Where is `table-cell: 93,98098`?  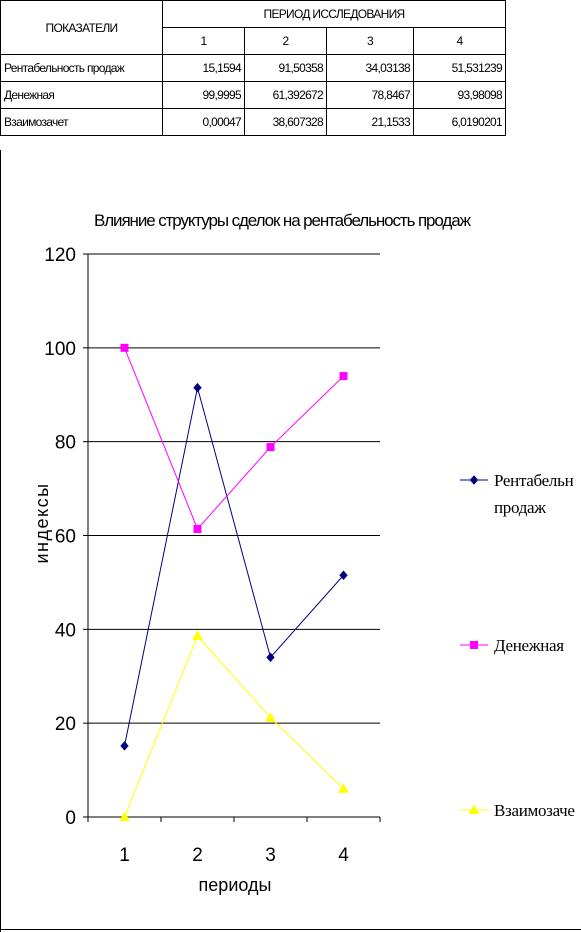 table-cell: 93,98098 is located at coordinates (459, 95).